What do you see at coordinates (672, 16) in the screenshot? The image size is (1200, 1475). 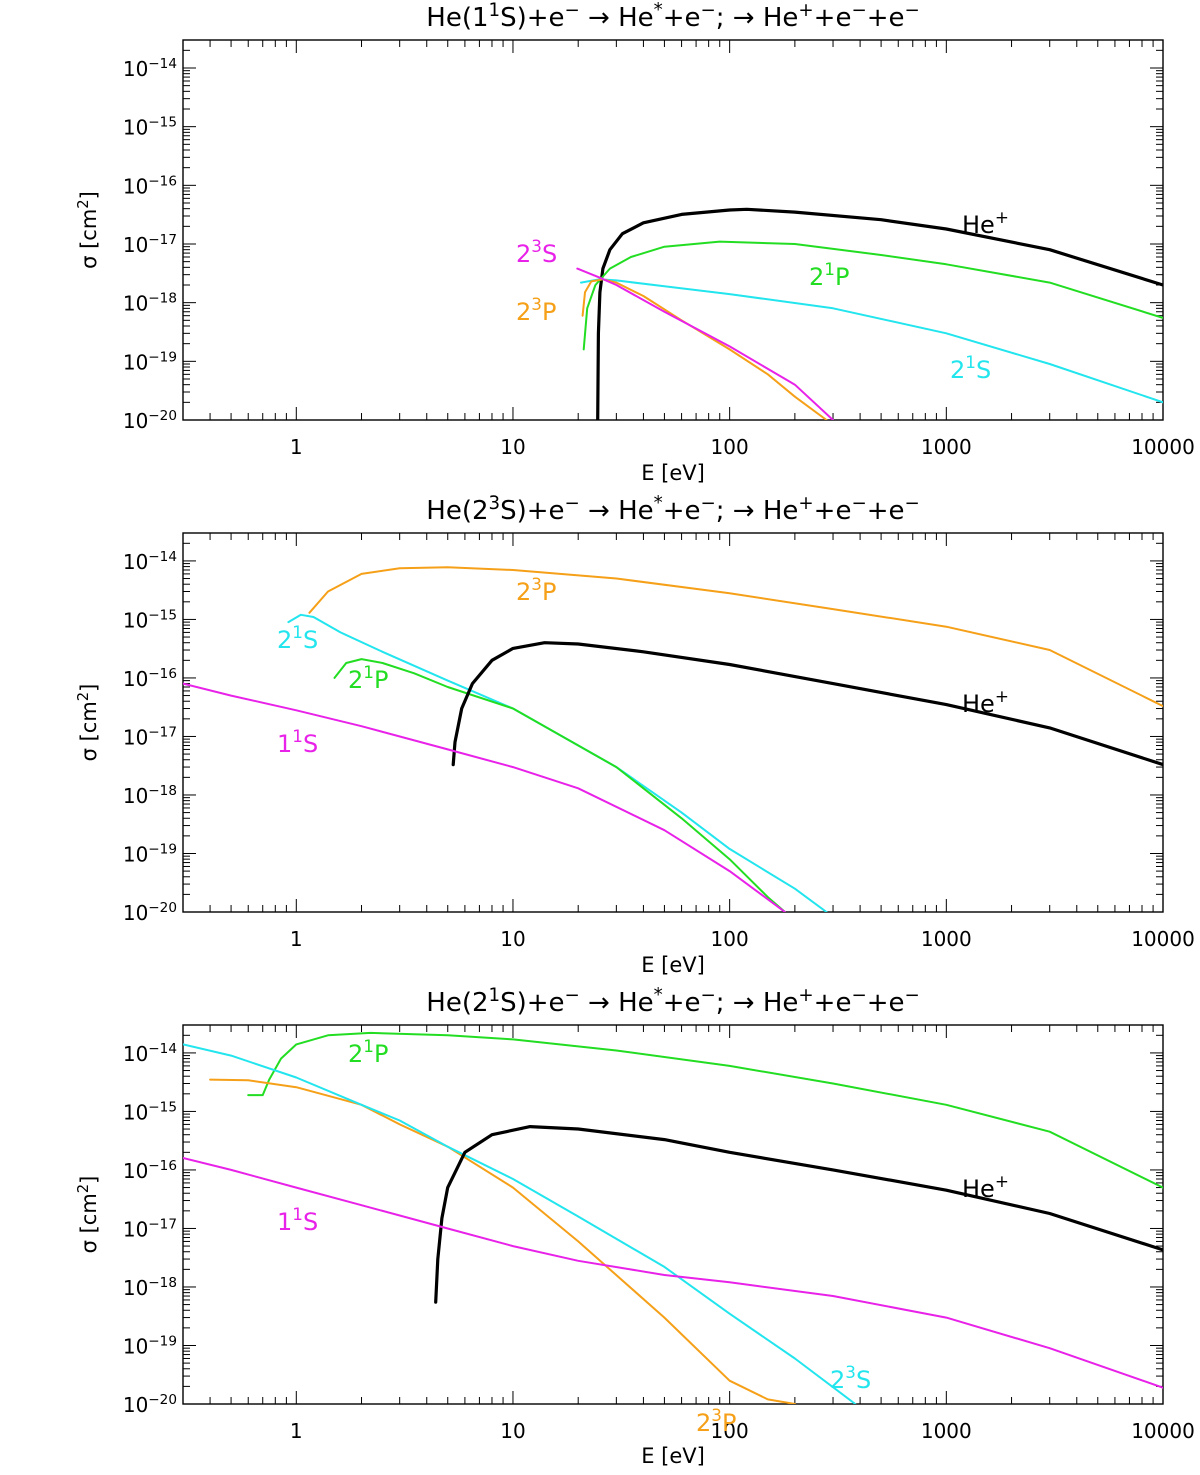 I see `chart-title: He(11S)+e− → He*+e−; → He++e−+e−` at bounding box center [672, 16].